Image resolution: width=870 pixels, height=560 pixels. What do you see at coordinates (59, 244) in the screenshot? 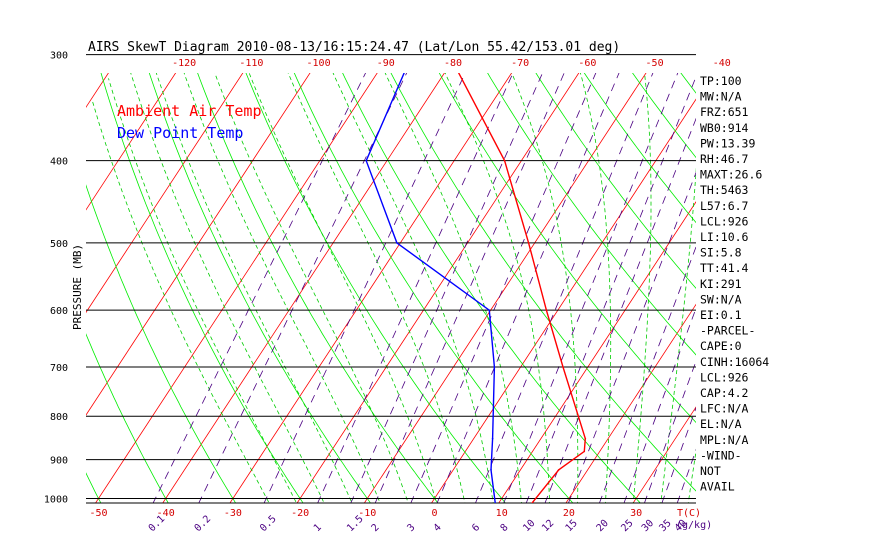
I see `pressure-tick-label: 500` at bounding box center [59, 244].